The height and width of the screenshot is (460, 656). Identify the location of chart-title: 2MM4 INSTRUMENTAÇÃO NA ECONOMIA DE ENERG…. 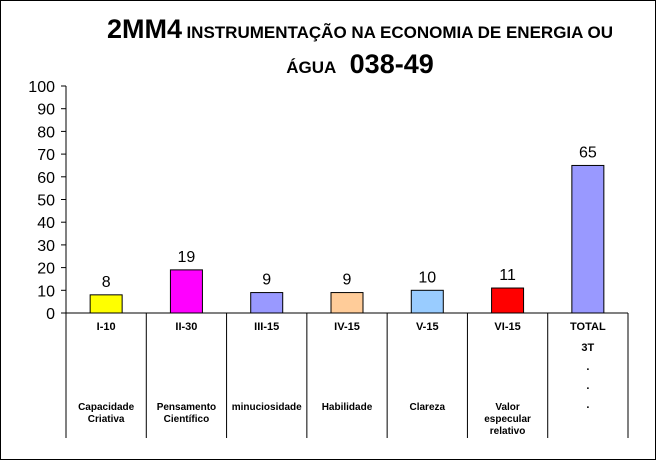
(360, 49).